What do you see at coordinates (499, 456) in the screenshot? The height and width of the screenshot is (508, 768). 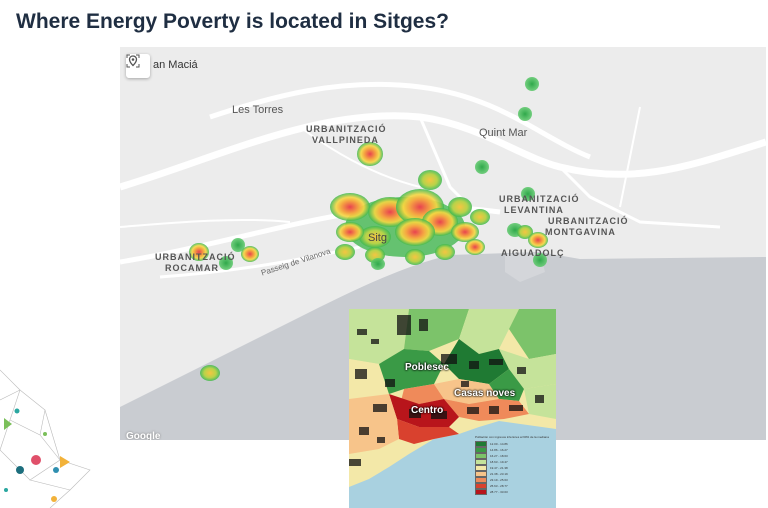 I see `legend-label: 16.27 - 18.63` at bounding box center [499, 456].